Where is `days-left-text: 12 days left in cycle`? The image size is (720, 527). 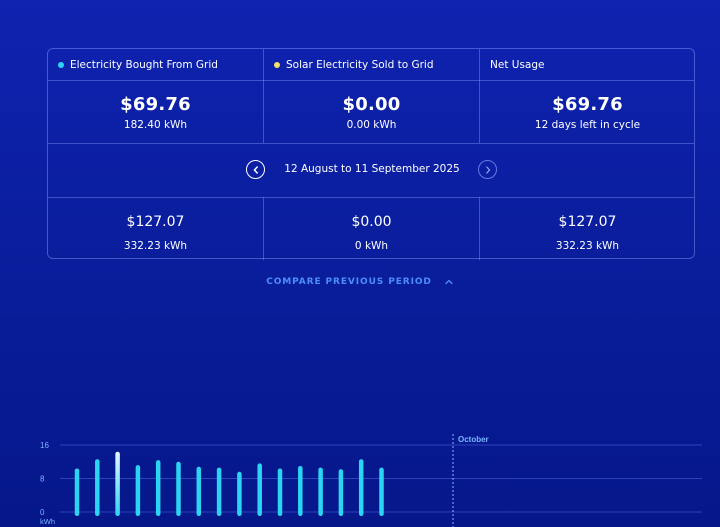
days-left-text: 12 days left in cycle is located at coordinates (587, 125).